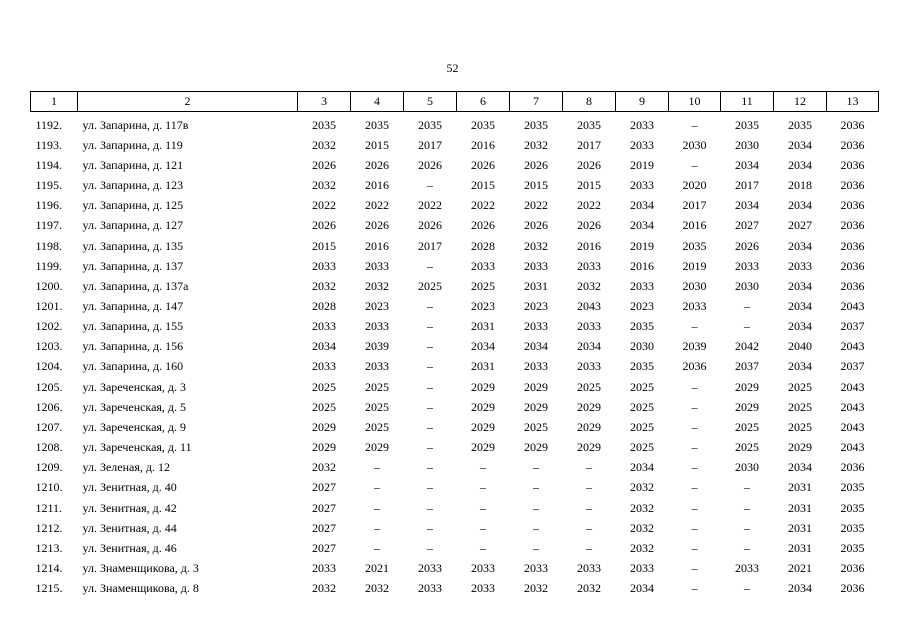  What do you see at coordinates (54, 101) in the screenshot?
I see `header-cell: 1` at bounding box center [54, 101].